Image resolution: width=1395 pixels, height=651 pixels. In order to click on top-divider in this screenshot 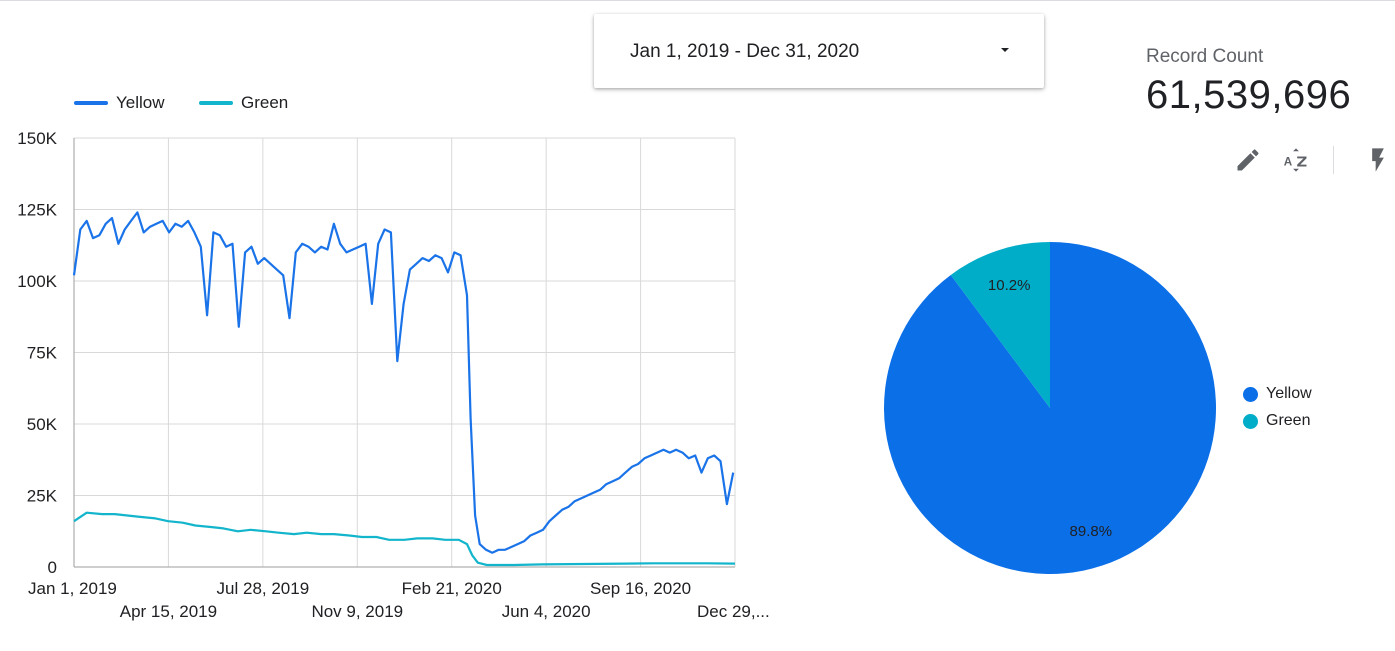, I will do `click(697, 0)`.